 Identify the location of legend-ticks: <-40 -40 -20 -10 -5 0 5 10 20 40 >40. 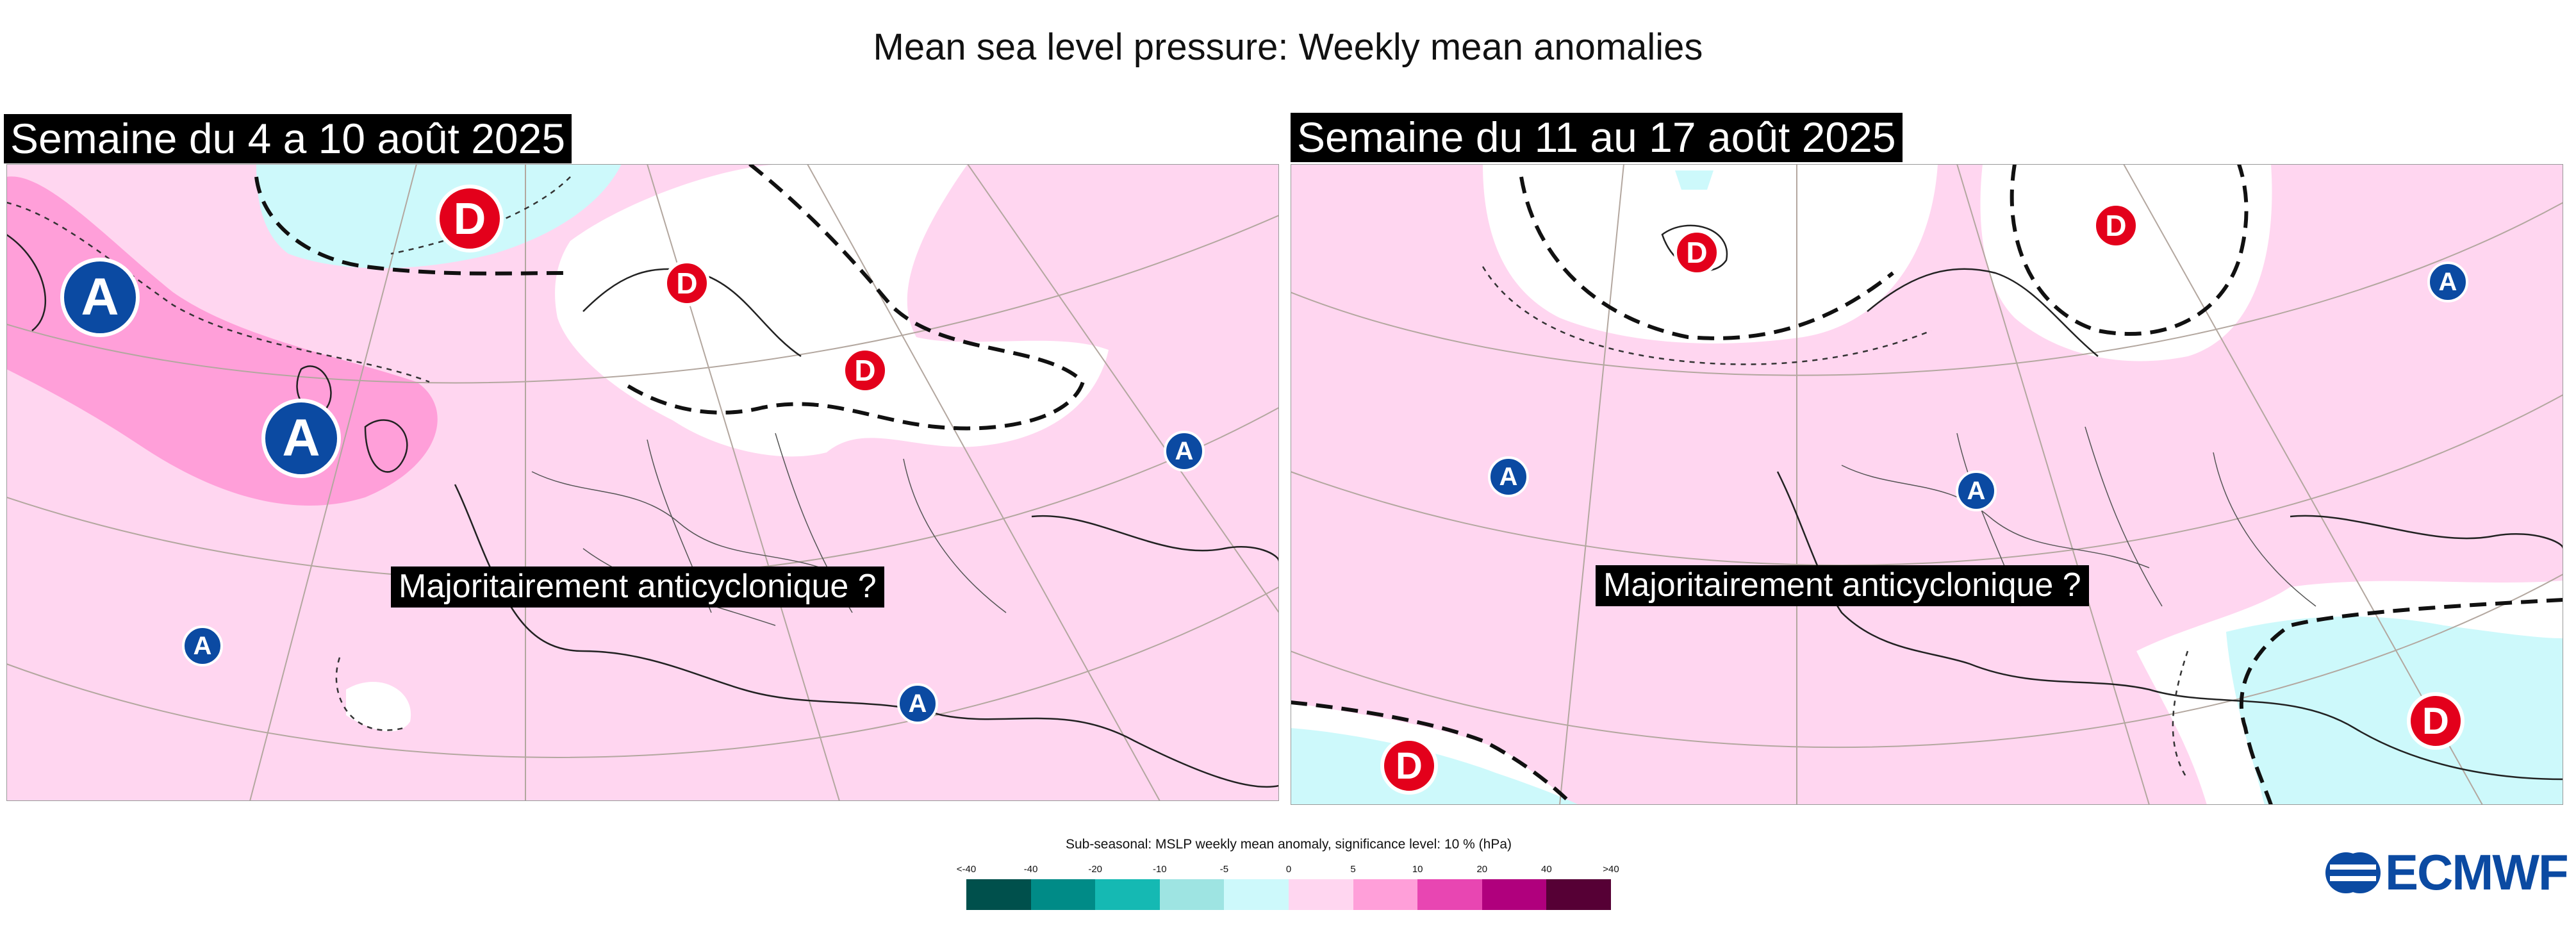
(1288, 872).